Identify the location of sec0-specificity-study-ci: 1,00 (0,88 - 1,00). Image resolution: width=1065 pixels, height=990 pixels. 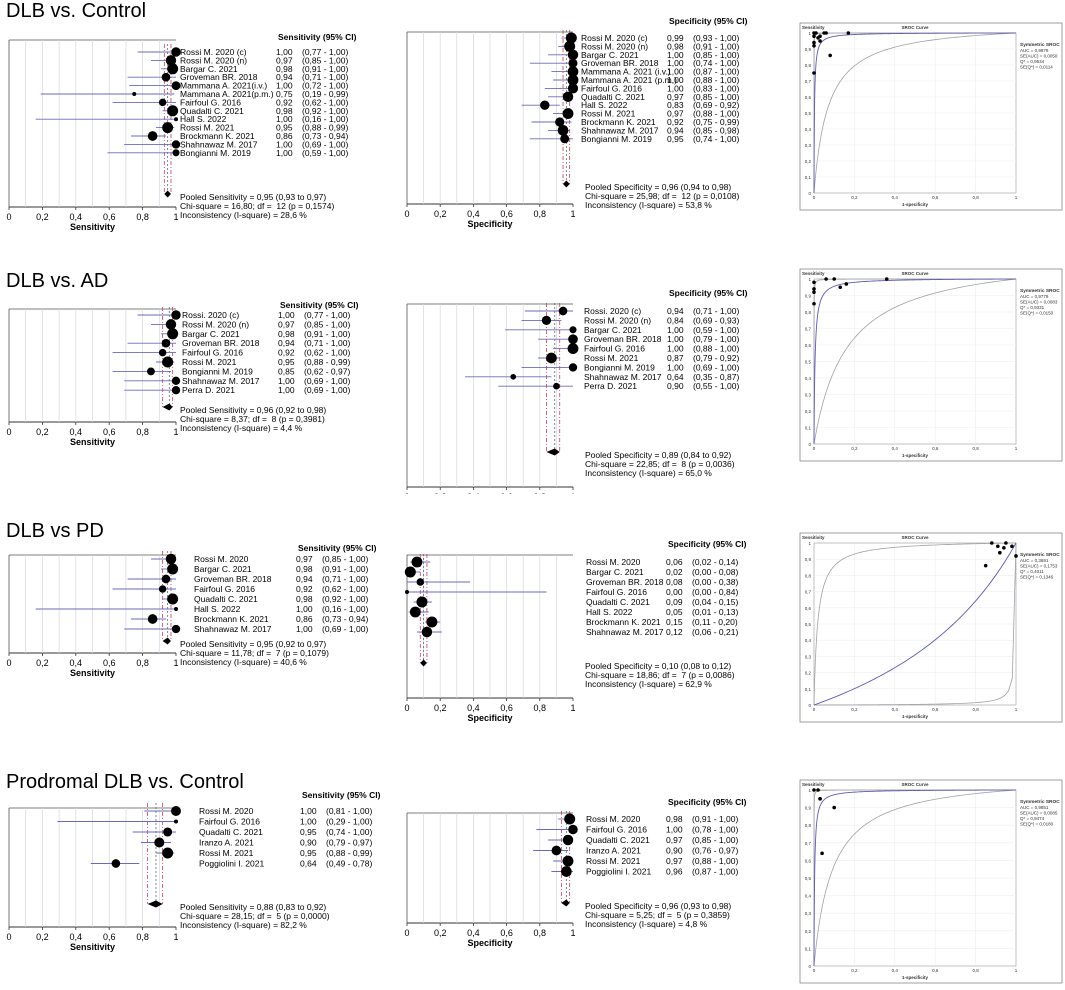
(703, 80).